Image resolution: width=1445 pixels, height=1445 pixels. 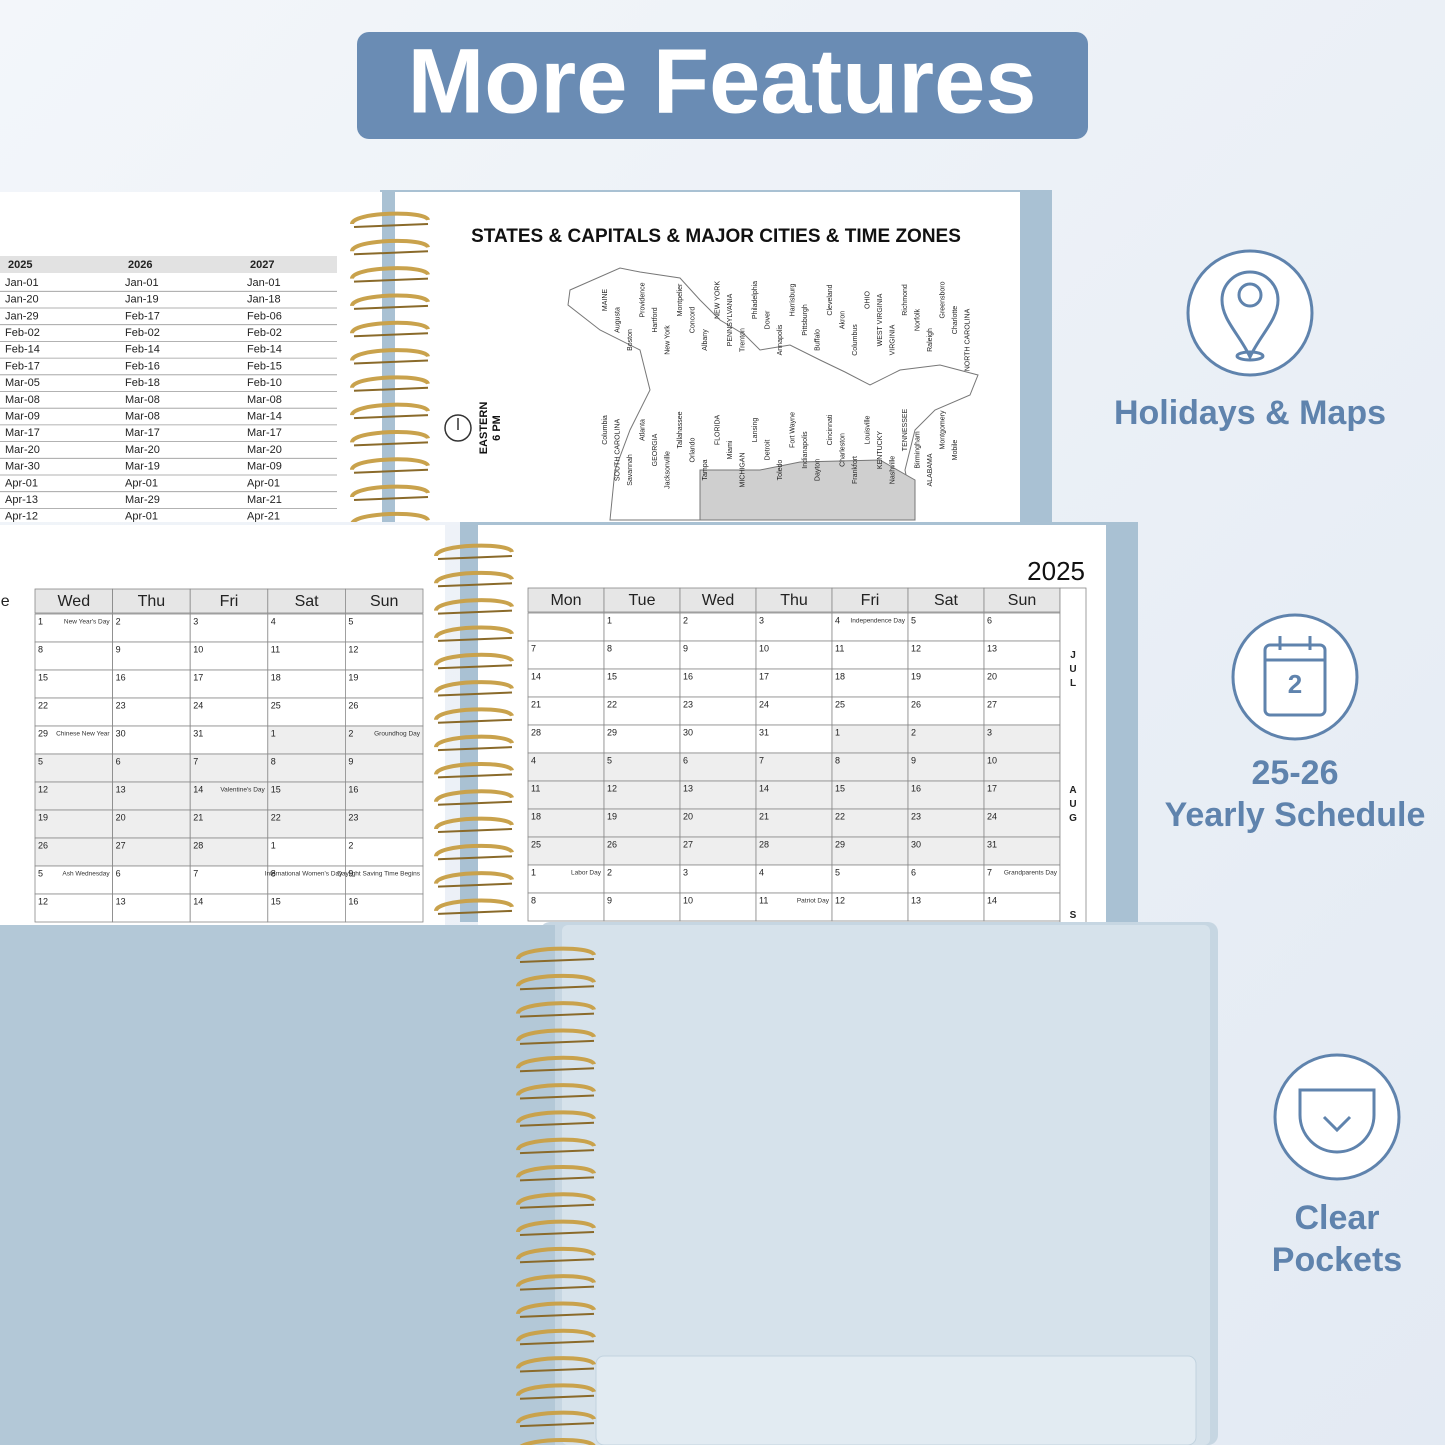 I want to click on day-number: 4, so click(x=533, y=760).